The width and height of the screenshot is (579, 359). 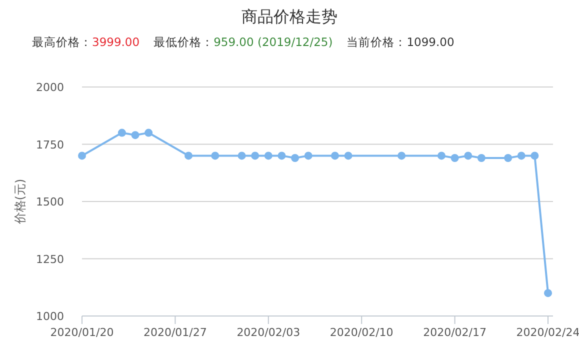 I want to click on x-tick-label: 2020/01/27, so click(x=175, y=332).